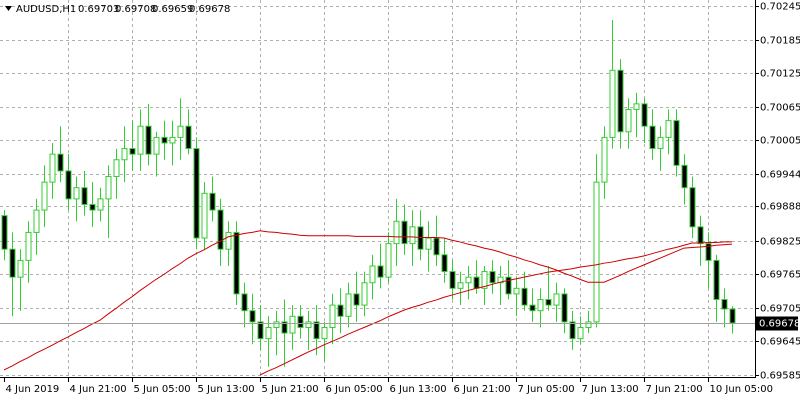 Image resolution: width=800 pixels, height=400 pixels. What do you see at coordinates (780, 74) in the screenshot?
I see `y-tick-label: 0.70125` at bounding box center [780, 74].